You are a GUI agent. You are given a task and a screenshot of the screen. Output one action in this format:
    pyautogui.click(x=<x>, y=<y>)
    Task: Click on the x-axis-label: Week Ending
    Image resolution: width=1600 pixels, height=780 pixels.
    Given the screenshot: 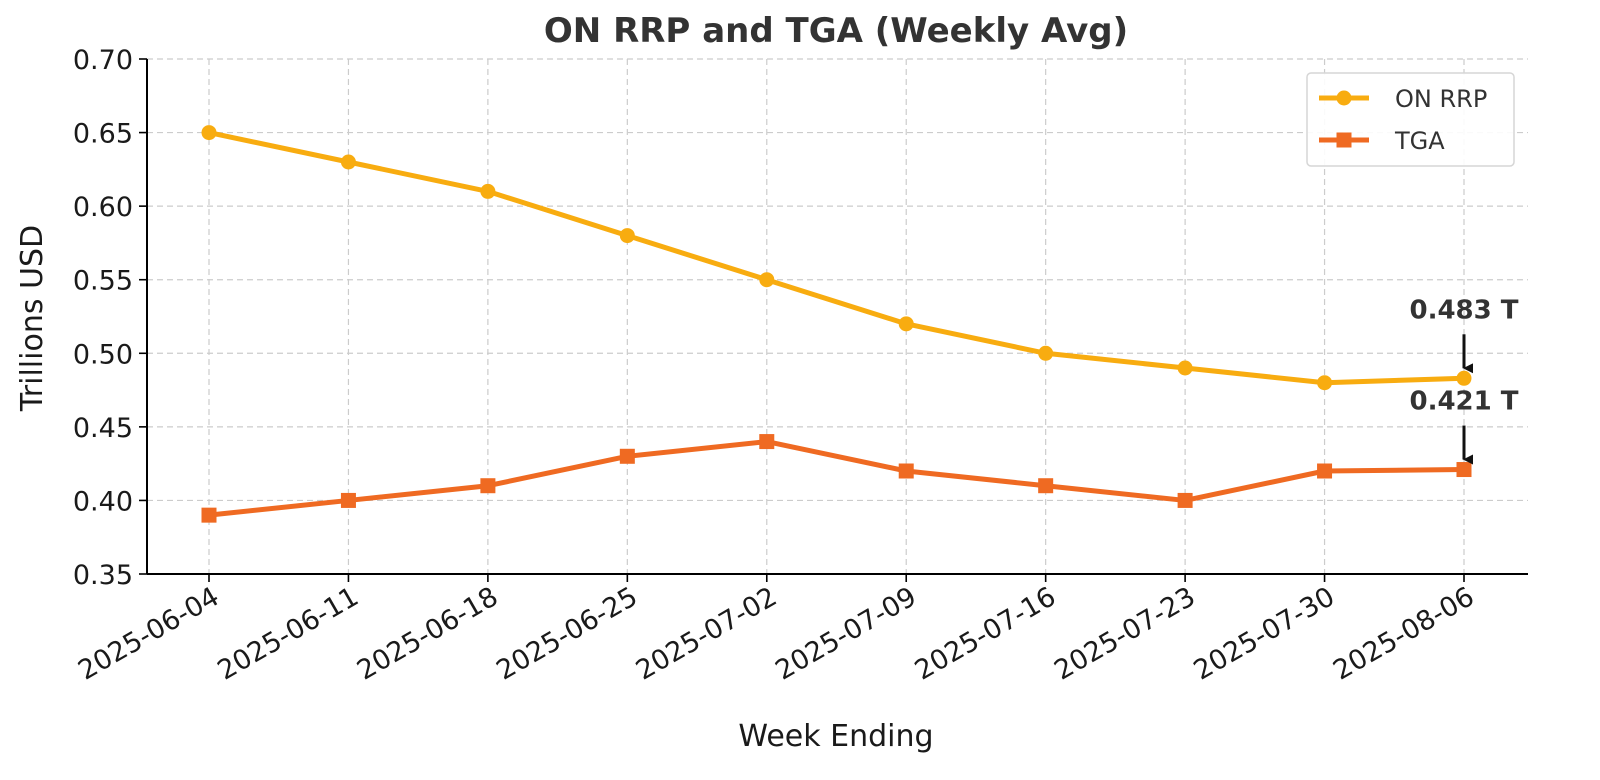 What is the action you would take?
    pyautogui.click(x=835, y=736)
    